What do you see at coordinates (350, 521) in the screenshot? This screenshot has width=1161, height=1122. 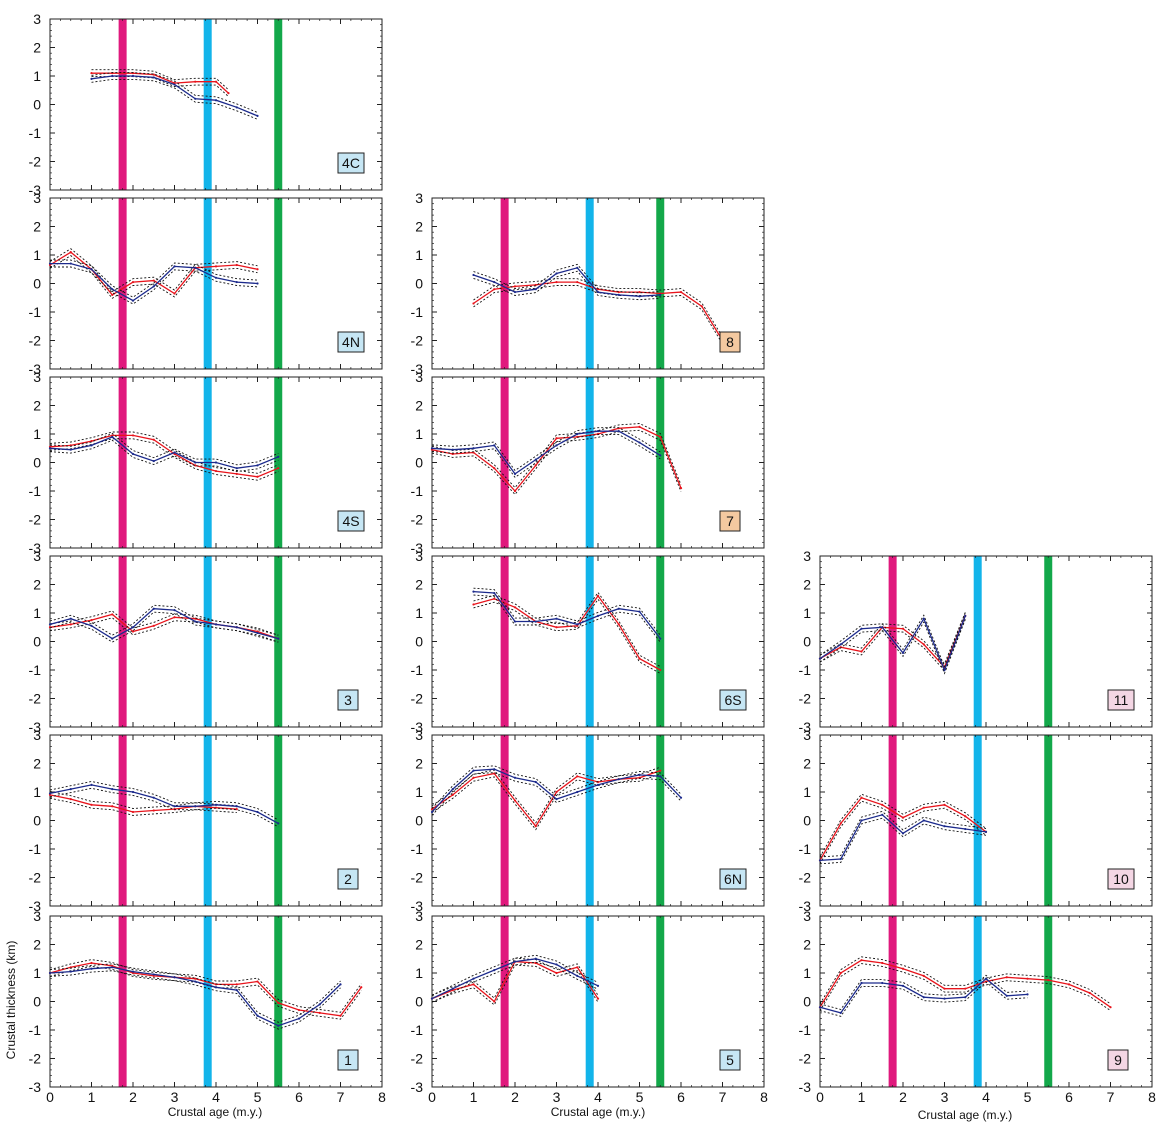 I see `panel-label: 4S` at bounding box center [350, 521].